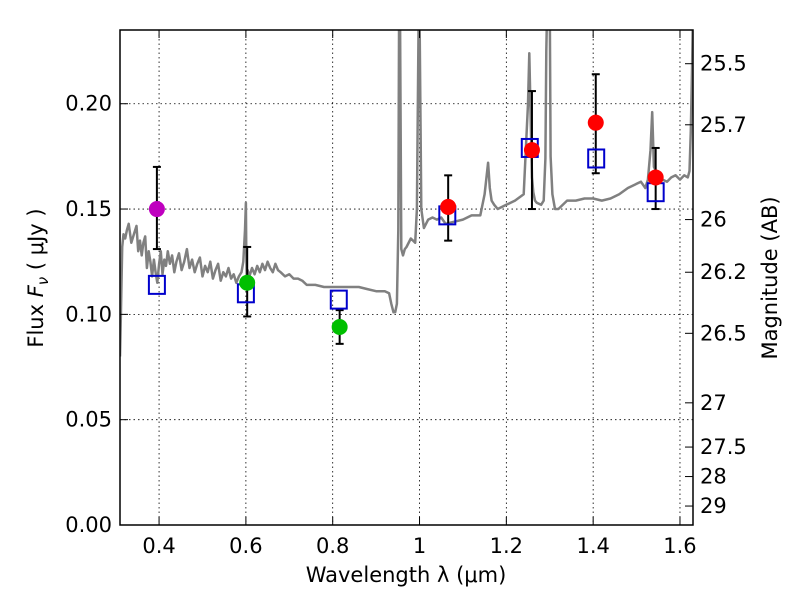  Describe the element at coordinates (158, 546) in the screenshot. I see `x-tick-label: 0.4` at that location.